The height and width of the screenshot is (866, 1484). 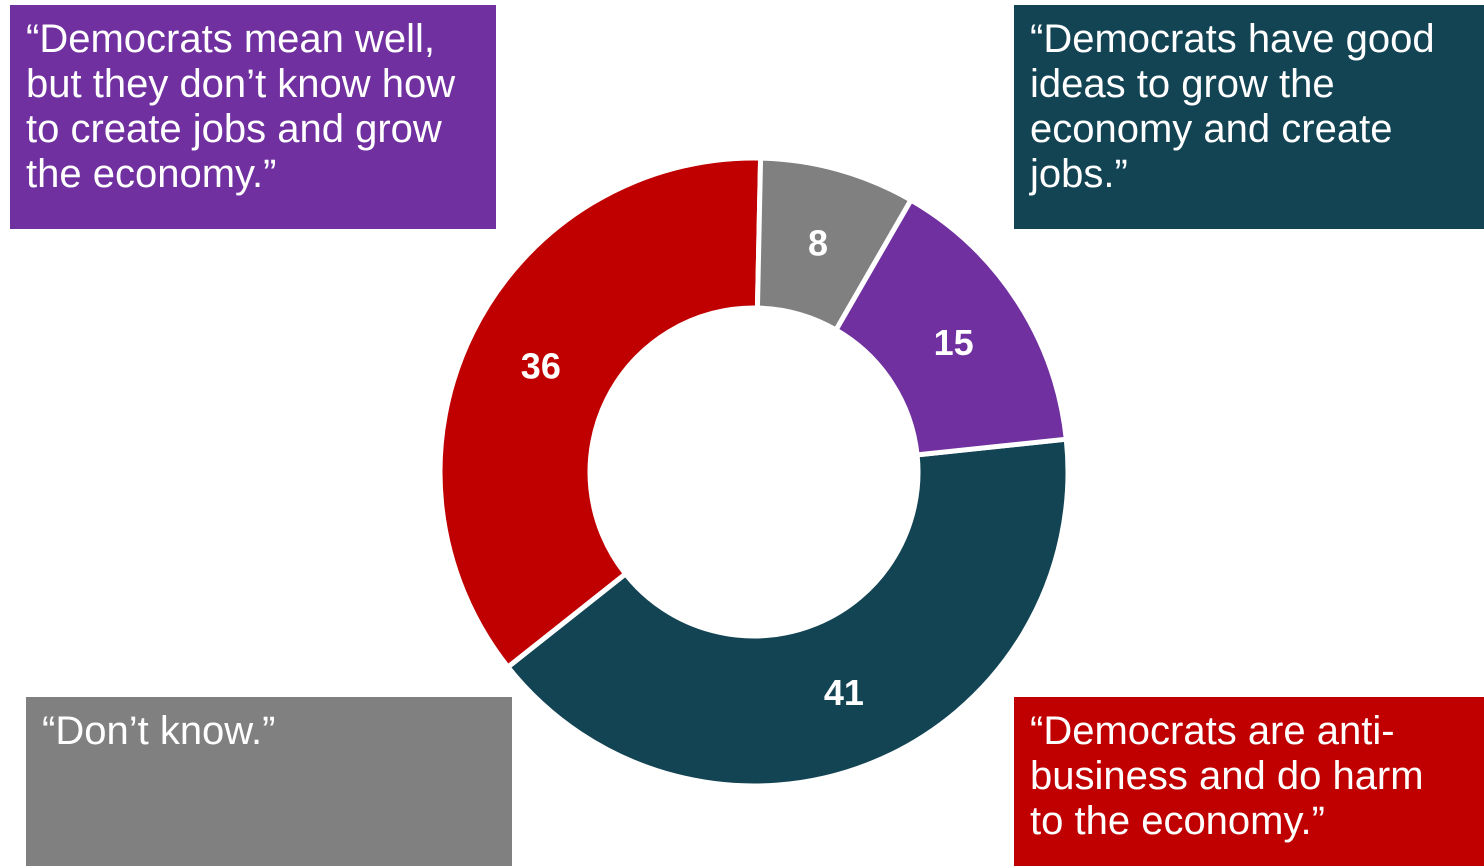 I want to click on value-label-anti-business: 36, so click(x=541, y=366).